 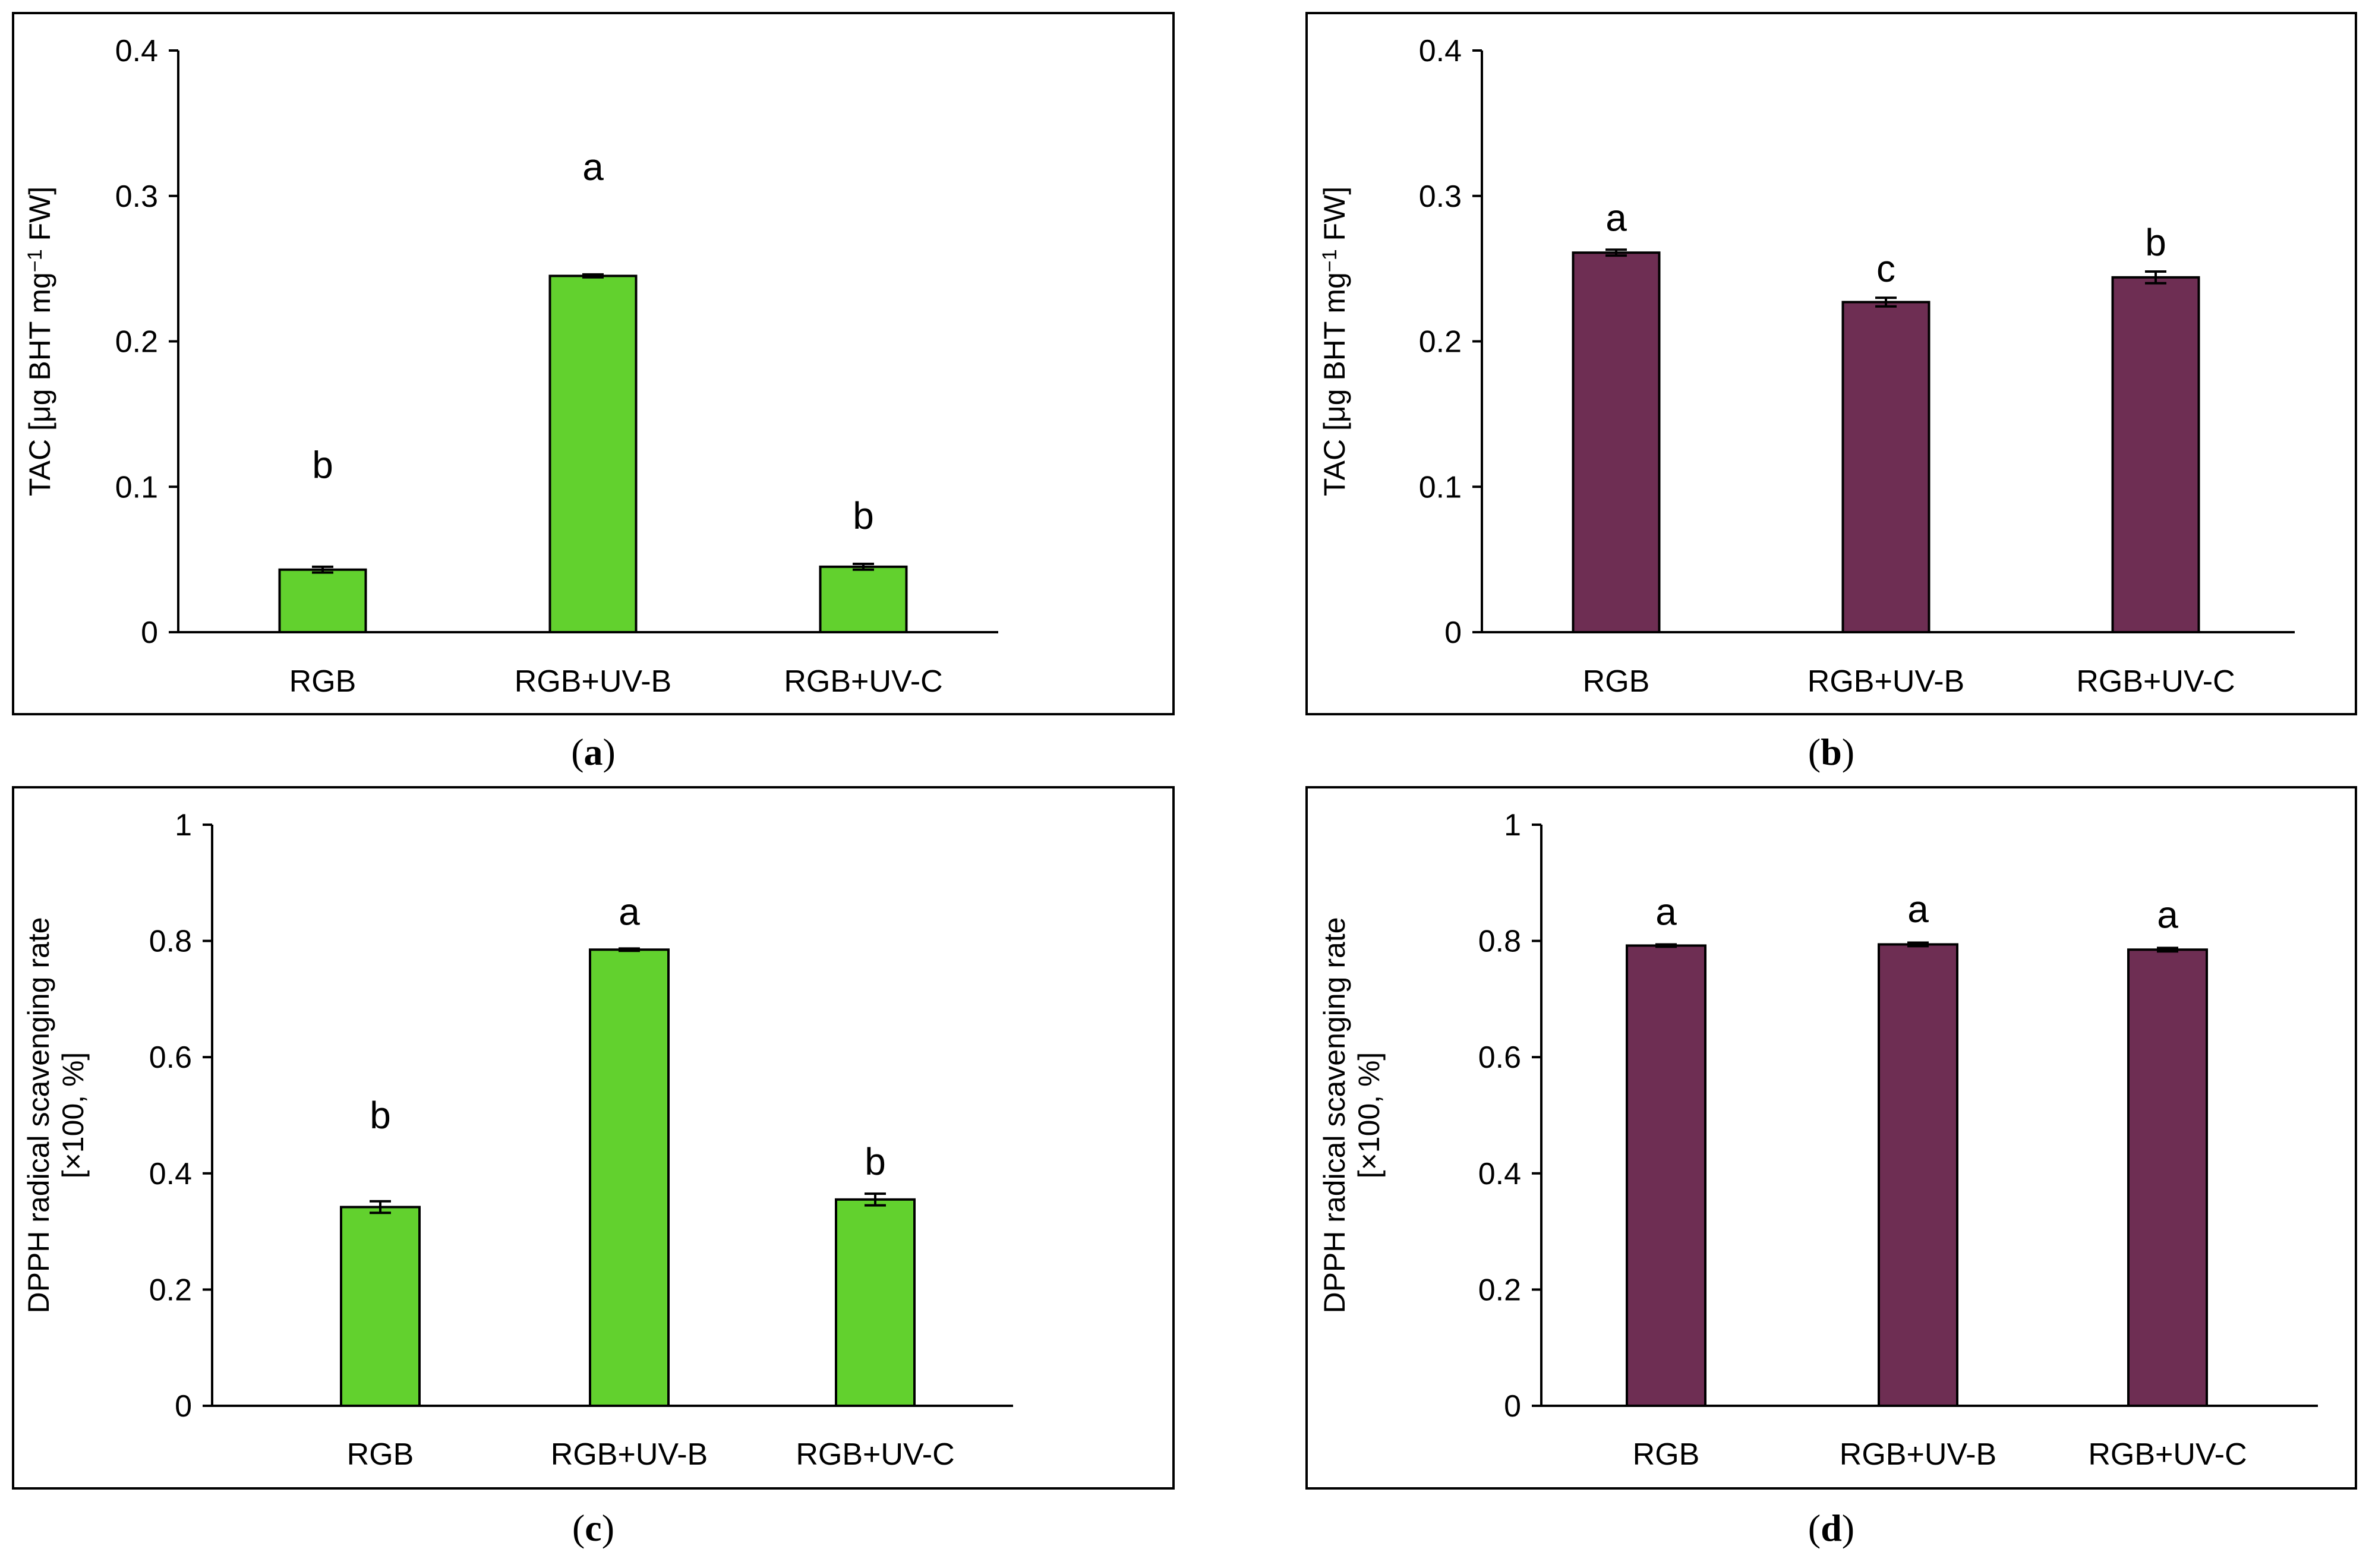 I want to click on significance-letter: c, so click(x=1885, y=268).